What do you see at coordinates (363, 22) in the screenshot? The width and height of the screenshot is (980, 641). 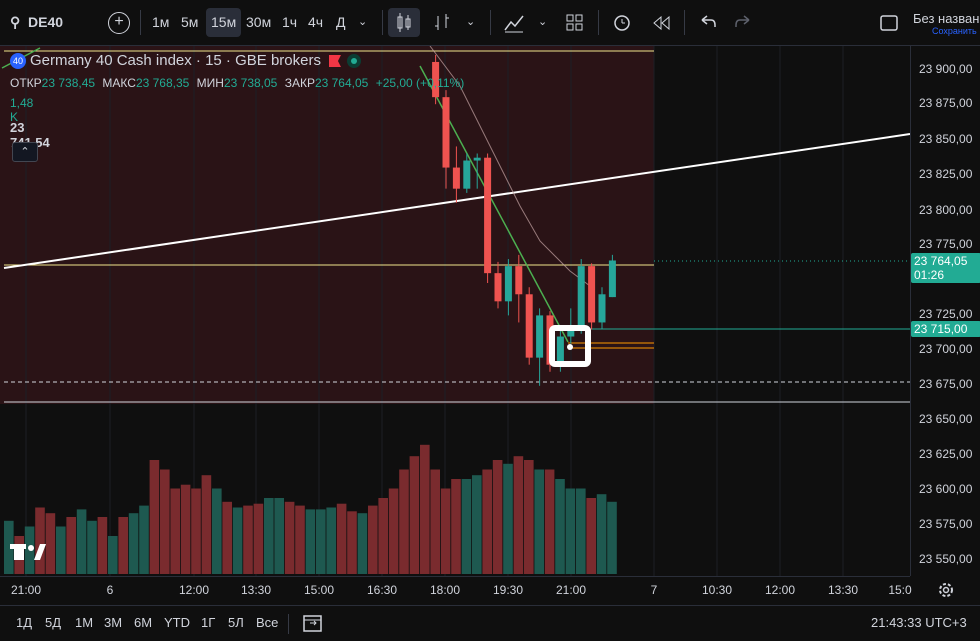 I see `interval-dropdown-icon: ⌄` at bounding box center [363, 22].